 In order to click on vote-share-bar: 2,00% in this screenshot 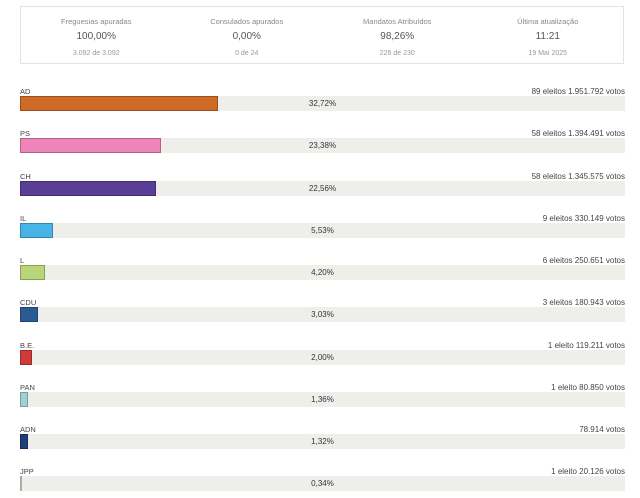, I will do `click(322, 357)`.